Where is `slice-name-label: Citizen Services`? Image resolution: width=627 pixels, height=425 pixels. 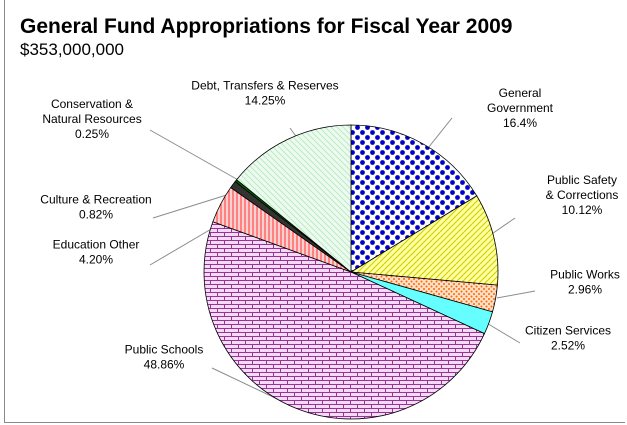 slice-name-label: Citizen Services is located at coordinates (568, 331).